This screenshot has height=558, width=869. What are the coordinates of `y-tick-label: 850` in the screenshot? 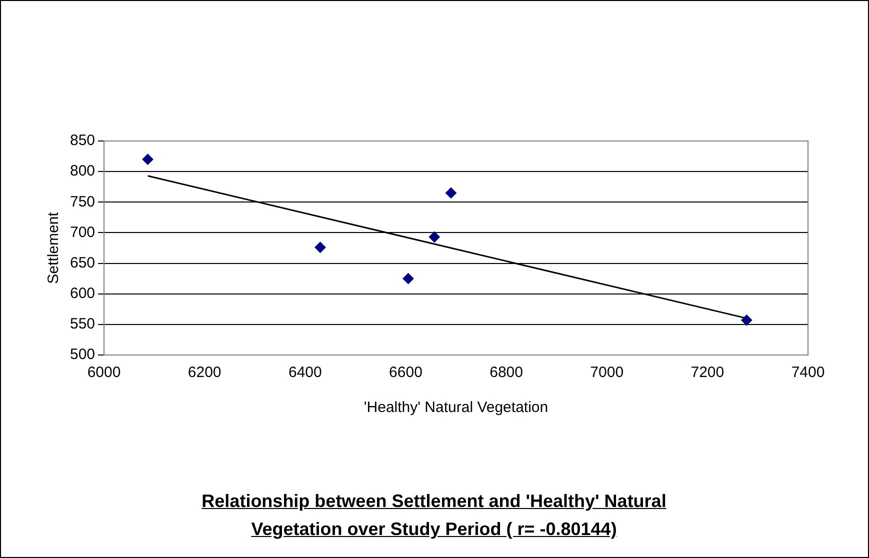 It's located at (83, 141).